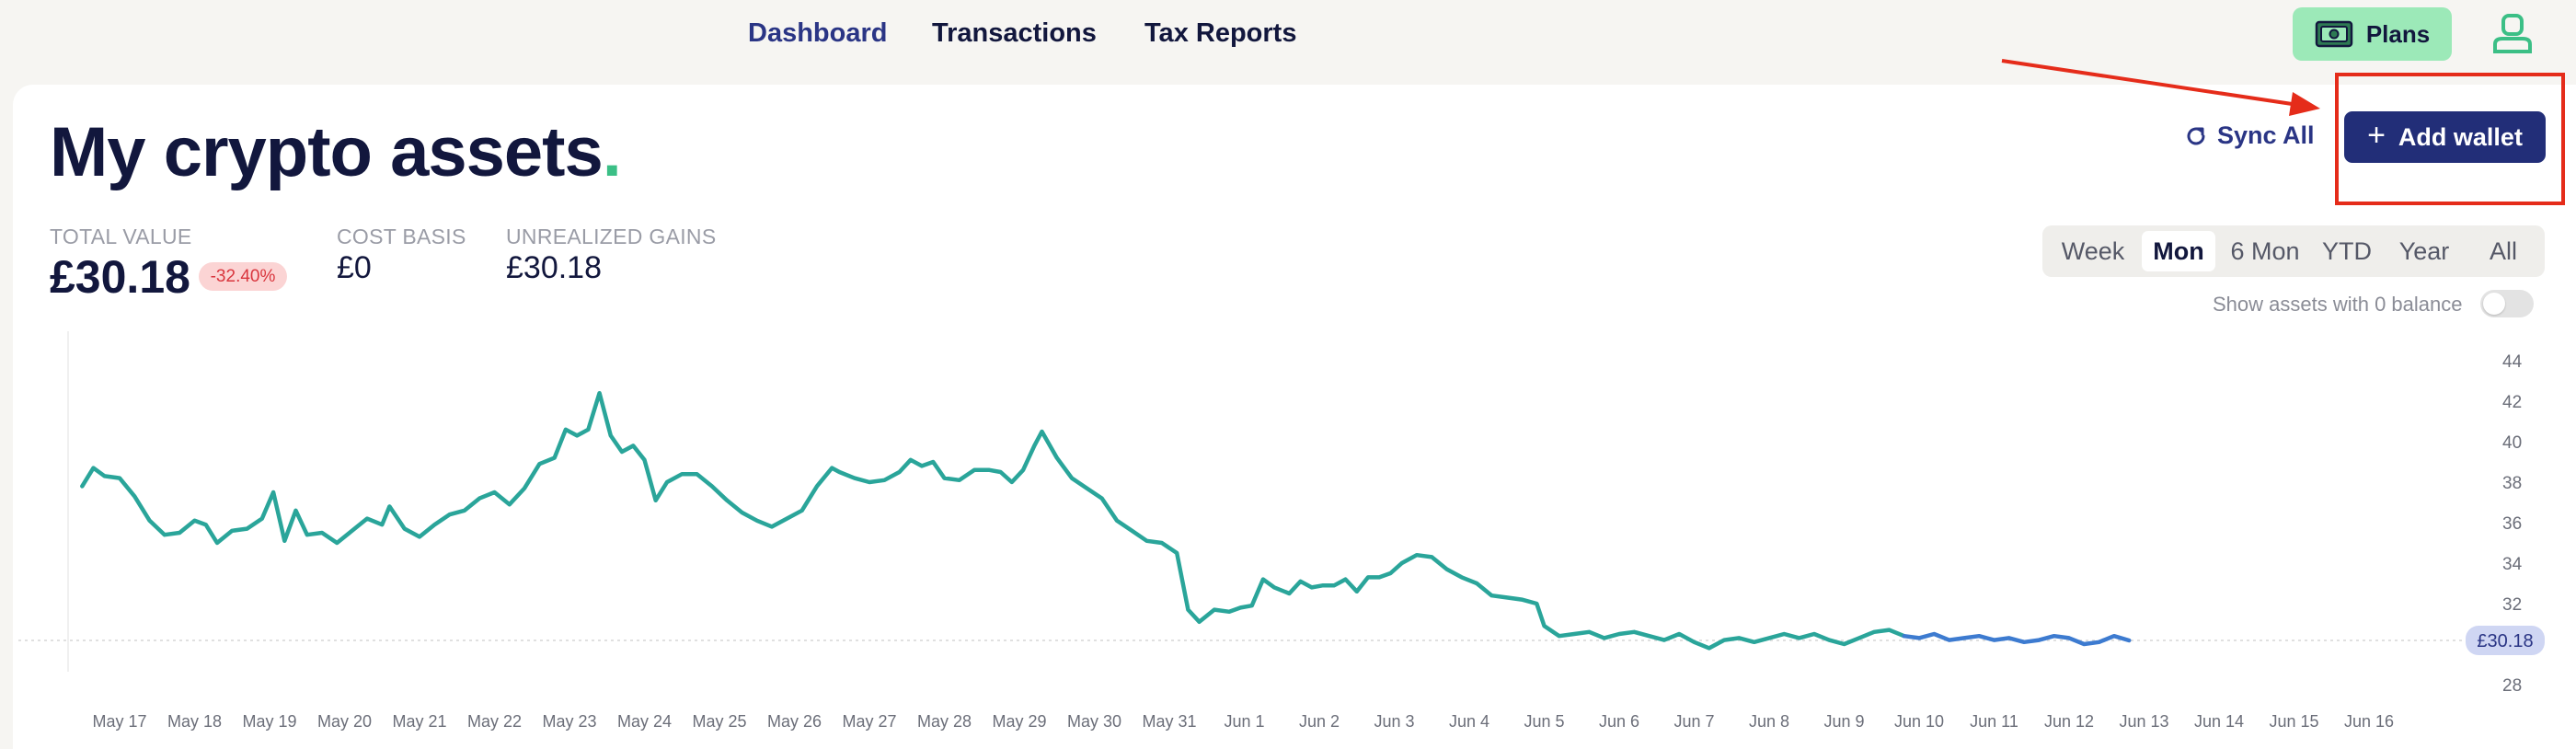 This screenshot has height=749, width=2576. Describe the element at coordinates (194, 721) in the screenshot. I see `x-tick-label: May 18` at that location.